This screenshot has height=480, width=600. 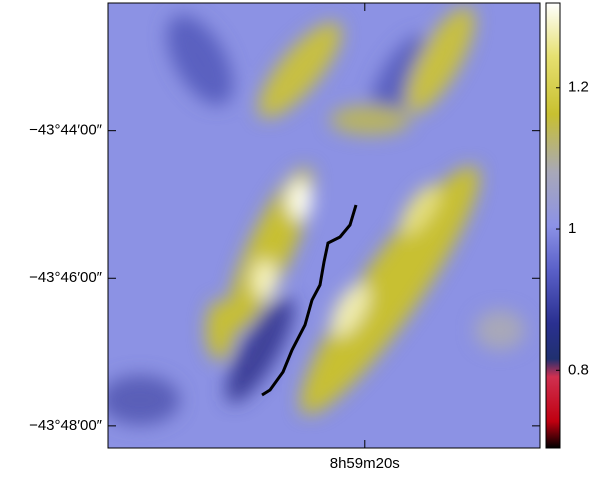 What do you see at coordinates (553, 225) in the screenshot?
I see `colorbar` at bounding box center [553, 225].